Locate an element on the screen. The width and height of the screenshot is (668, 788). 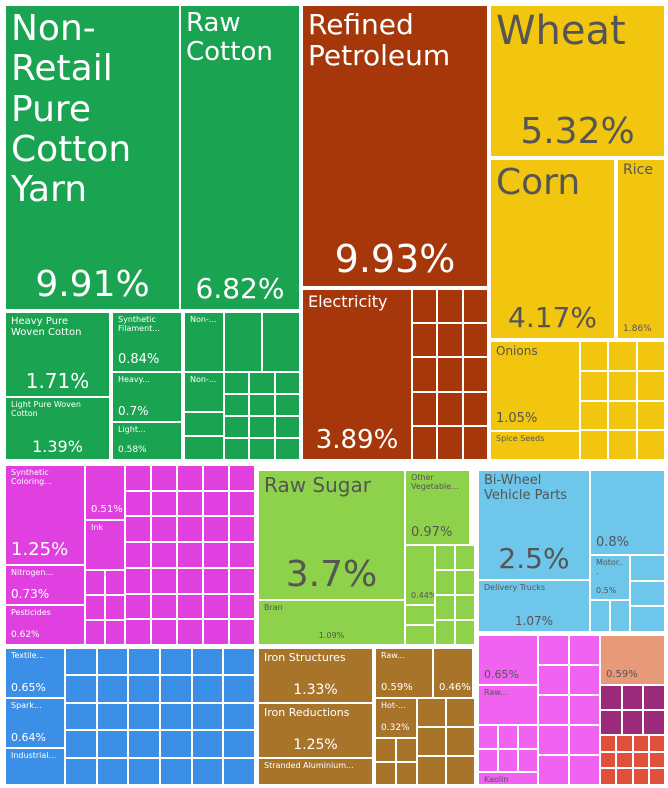
tile-label: Delivery Trucks is located at coordinates (515, 587).